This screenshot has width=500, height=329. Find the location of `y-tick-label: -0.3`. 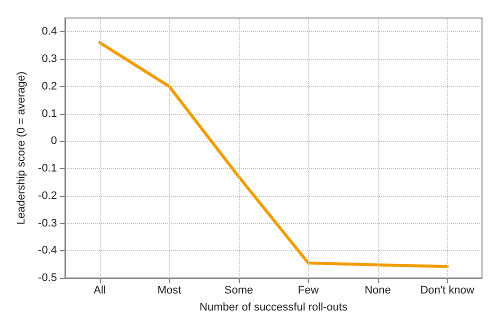

y-tick-label: -0.3 is located at coordinates (47, 223).